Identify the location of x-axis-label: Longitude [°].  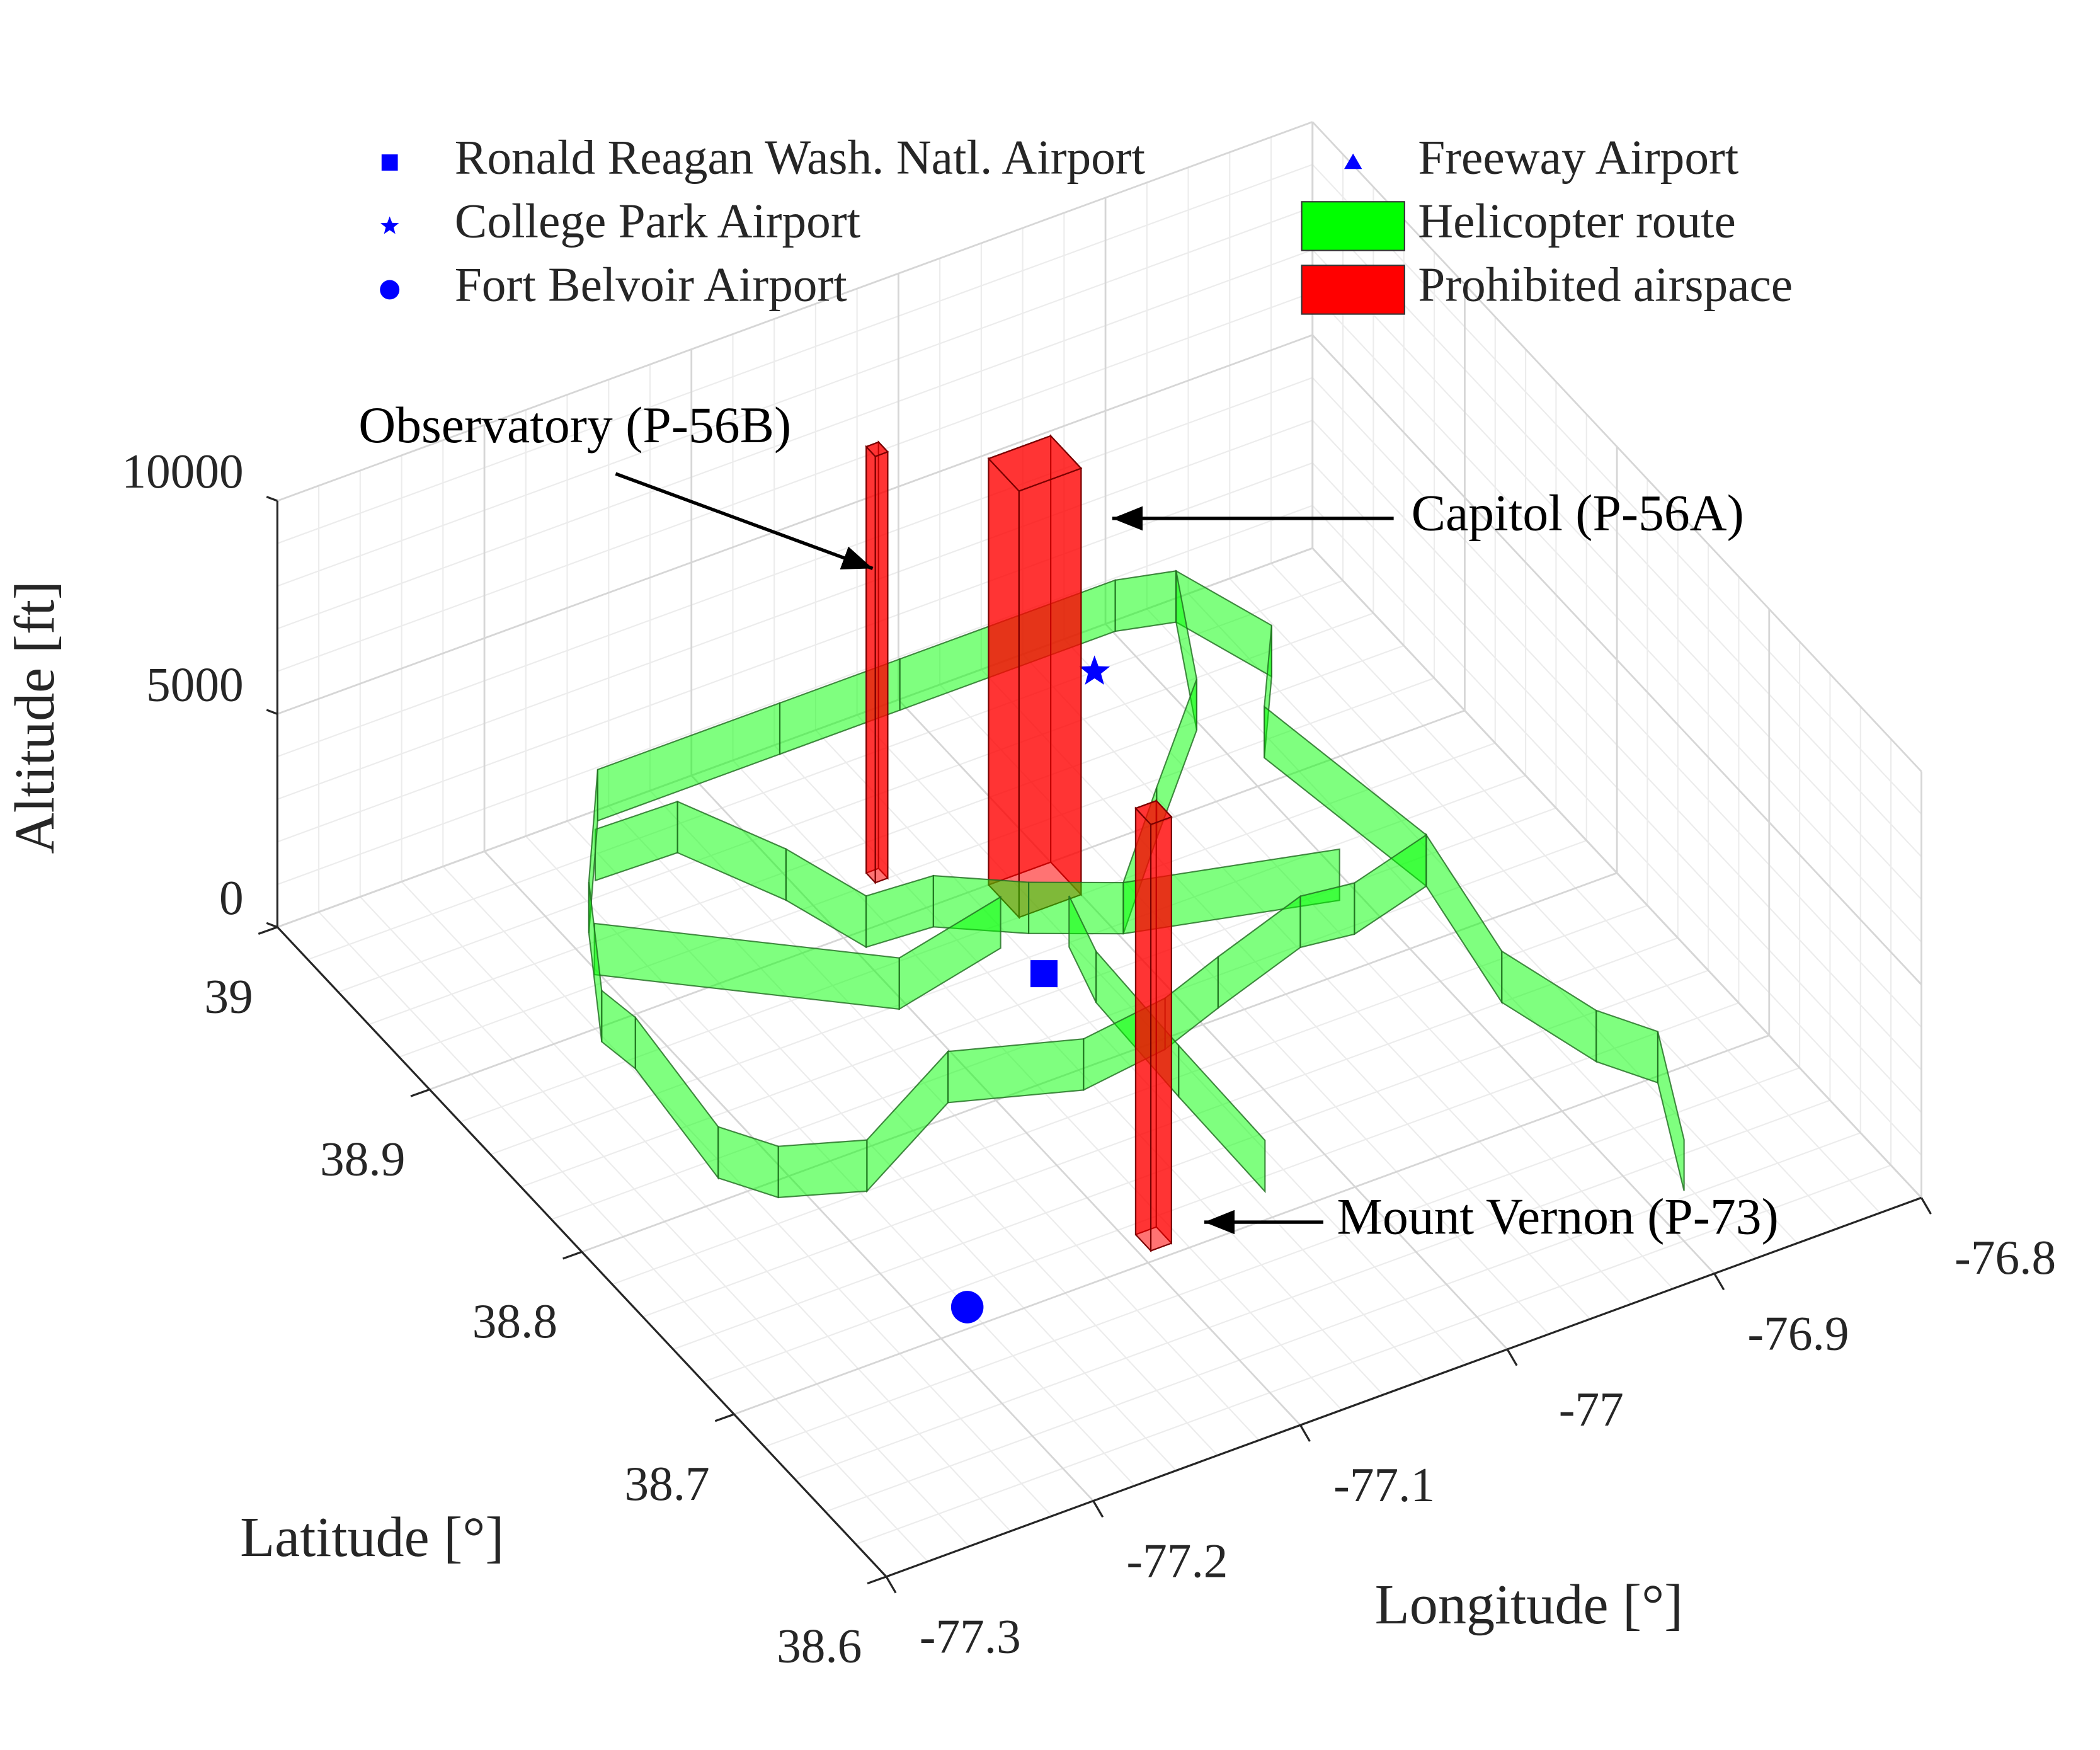
(1529, 1604).